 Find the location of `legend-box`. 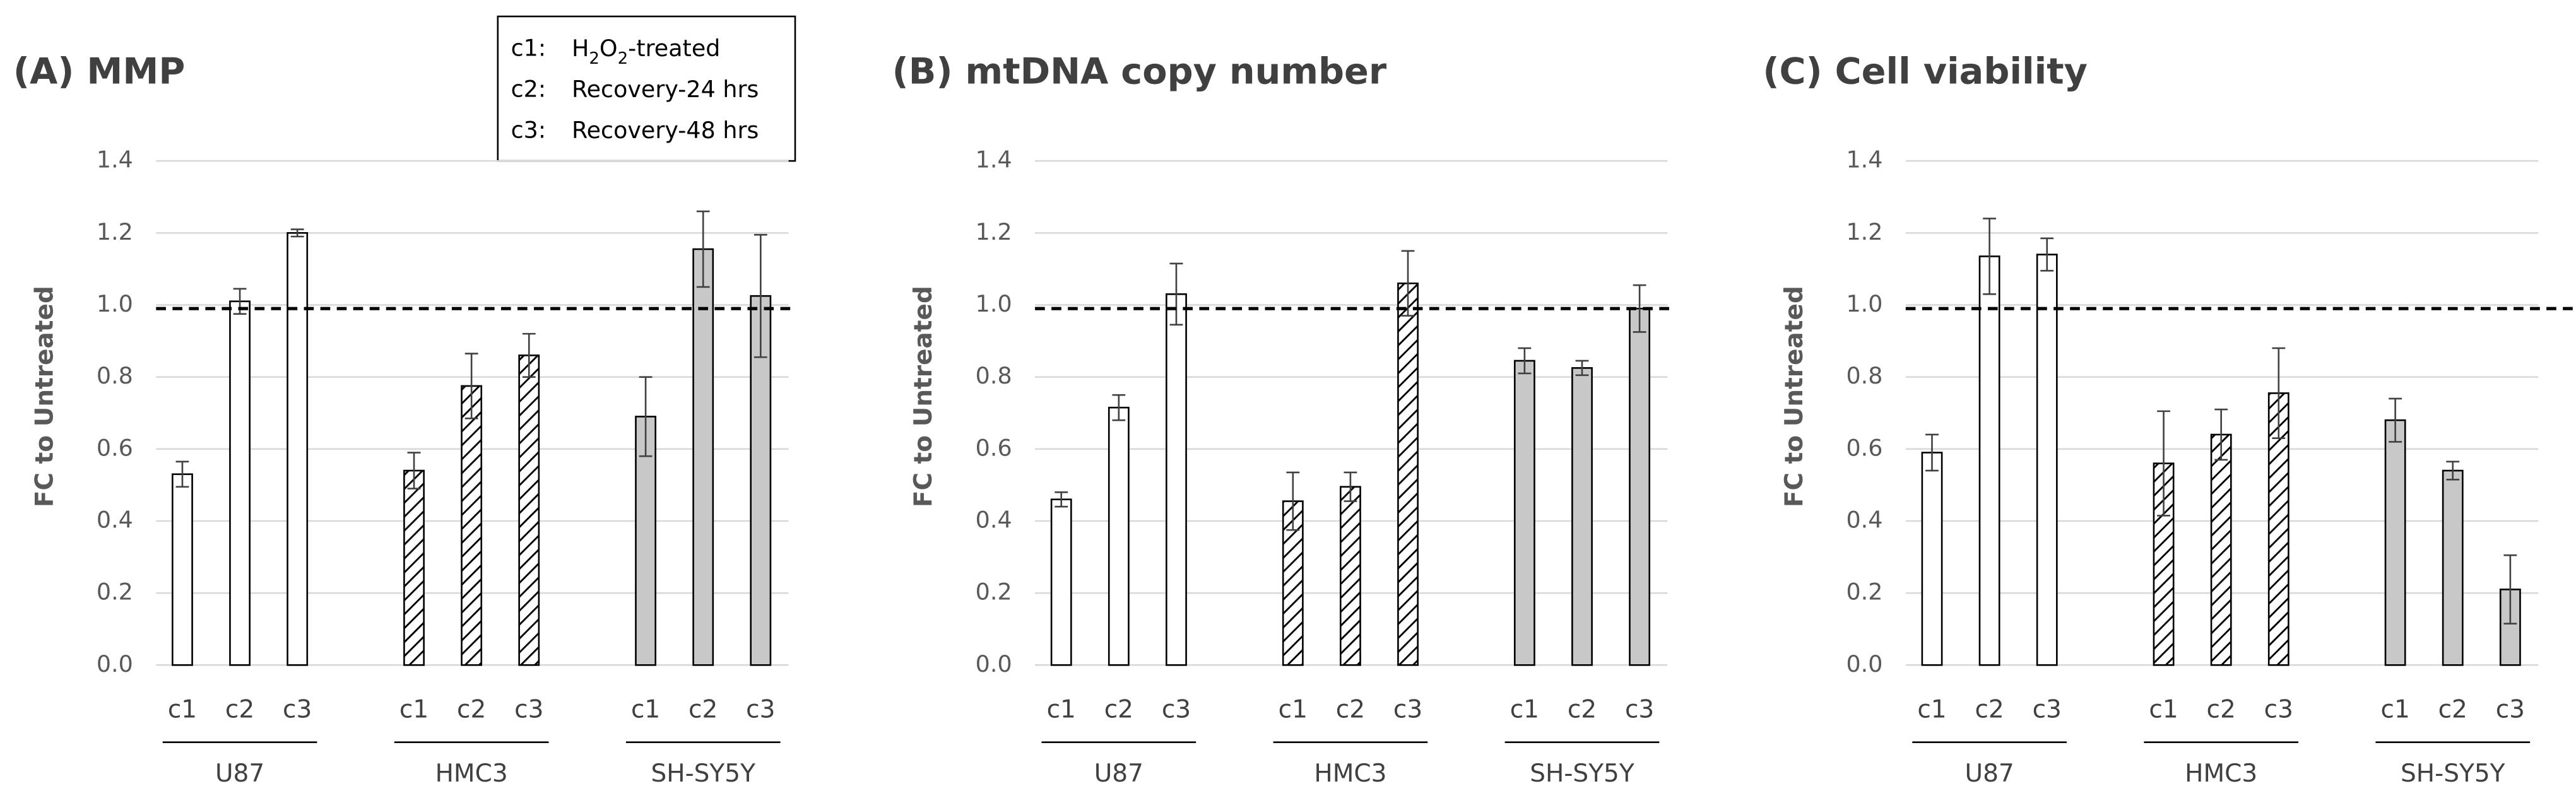

legend-box is located at coordinates (646, 89).